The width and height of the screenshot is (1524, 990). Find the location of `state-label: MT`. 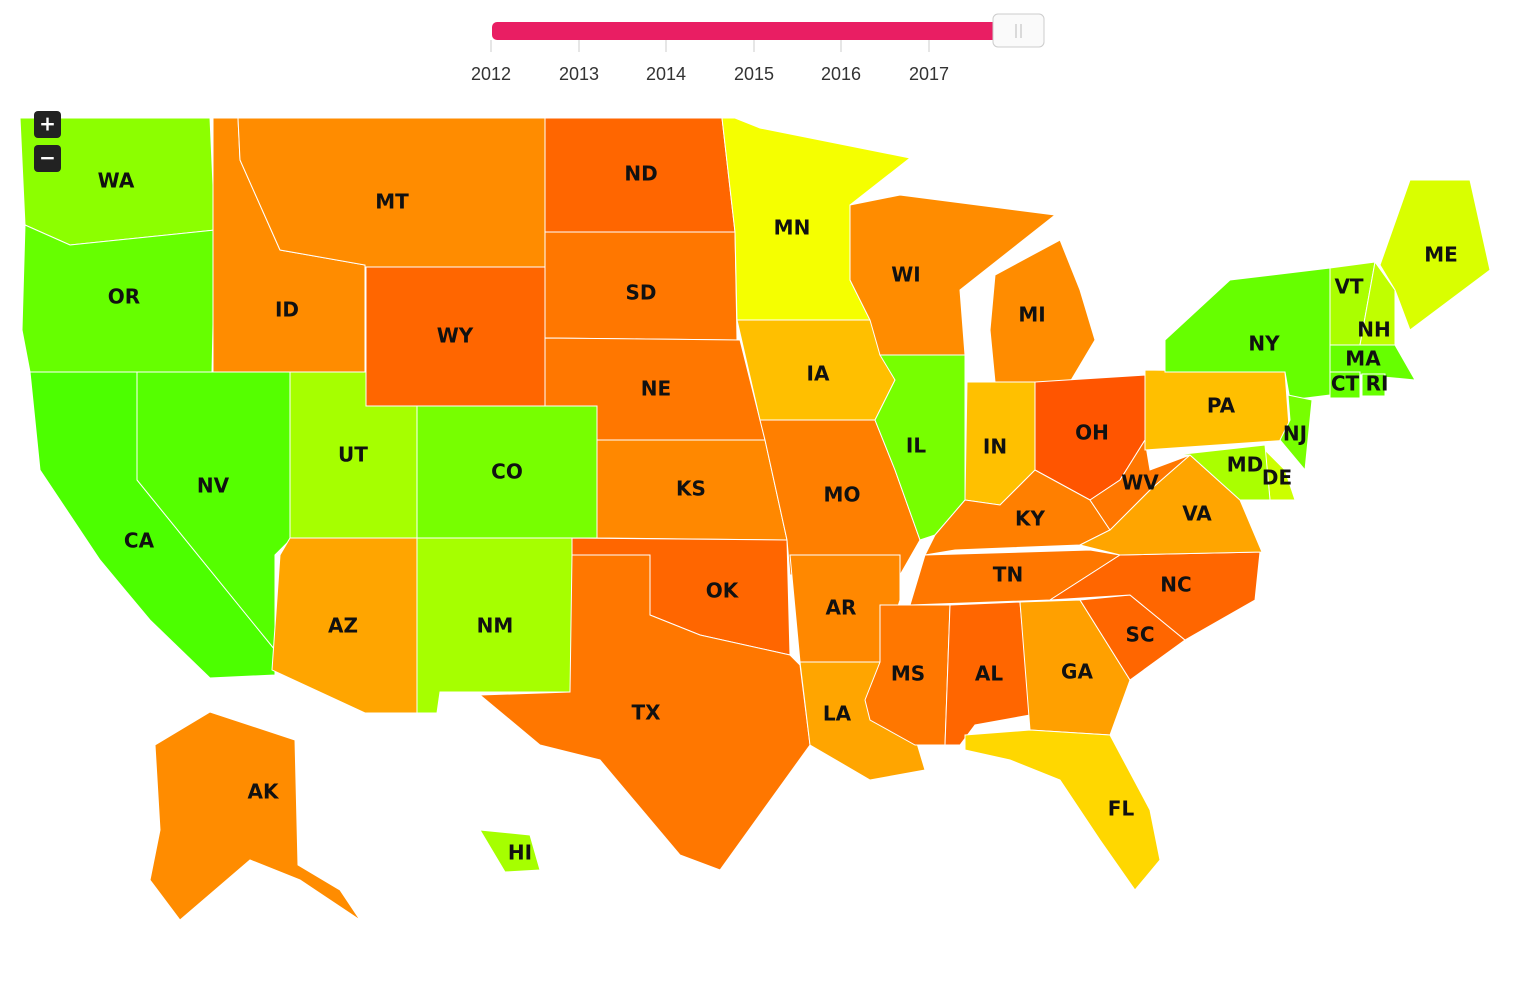

state-label: MT is located at coordinates (392, 202).